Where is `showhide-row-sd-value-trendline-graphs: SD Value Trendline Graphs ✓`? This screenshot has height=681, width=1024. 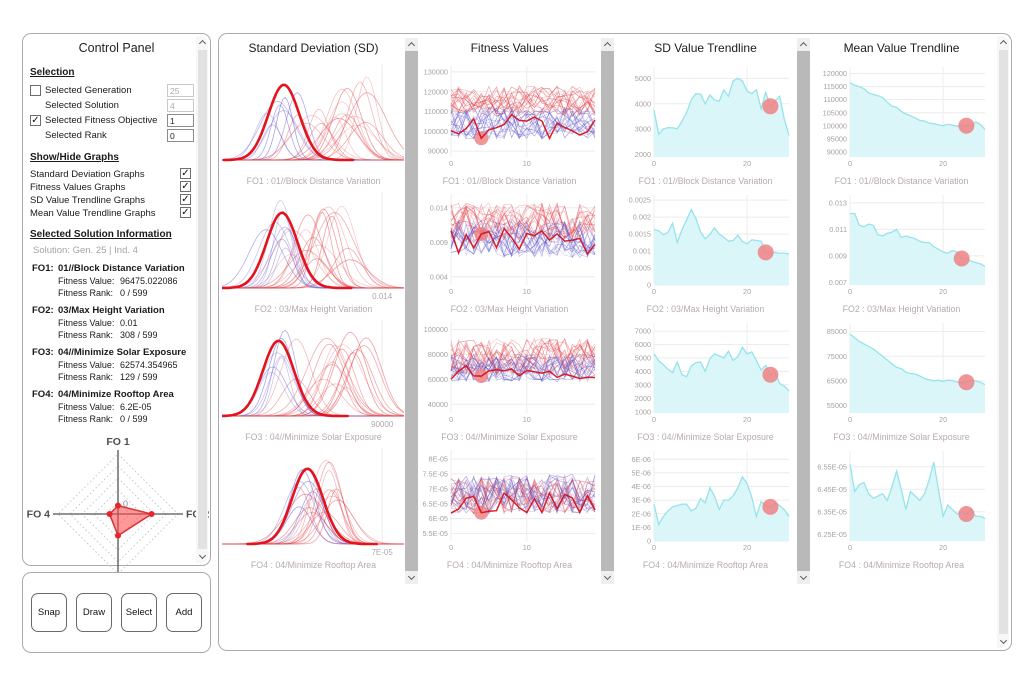 showhide-row-sd-value-trendline-graphs: SD Value Trendline Graphs ✓ is located at coordinates (112, 200).